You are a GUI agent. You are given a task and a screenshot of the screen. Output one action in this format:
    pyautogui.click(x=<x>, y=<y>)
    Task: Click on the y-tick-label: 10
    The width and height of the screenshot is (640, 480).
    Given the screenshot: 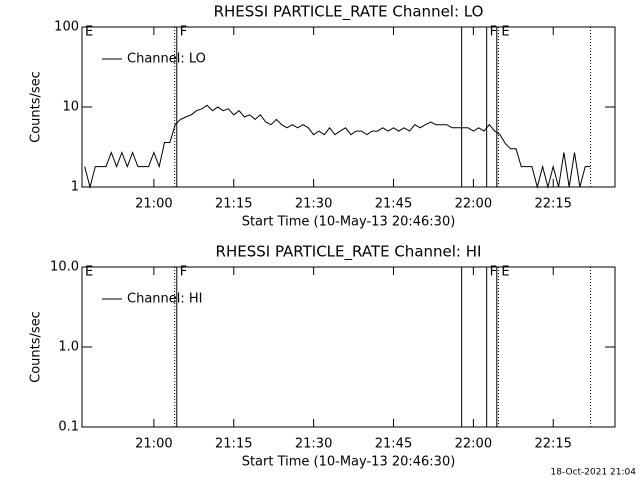 What is the action you would take?
    pyautogui.click(x=70, y=107)
    